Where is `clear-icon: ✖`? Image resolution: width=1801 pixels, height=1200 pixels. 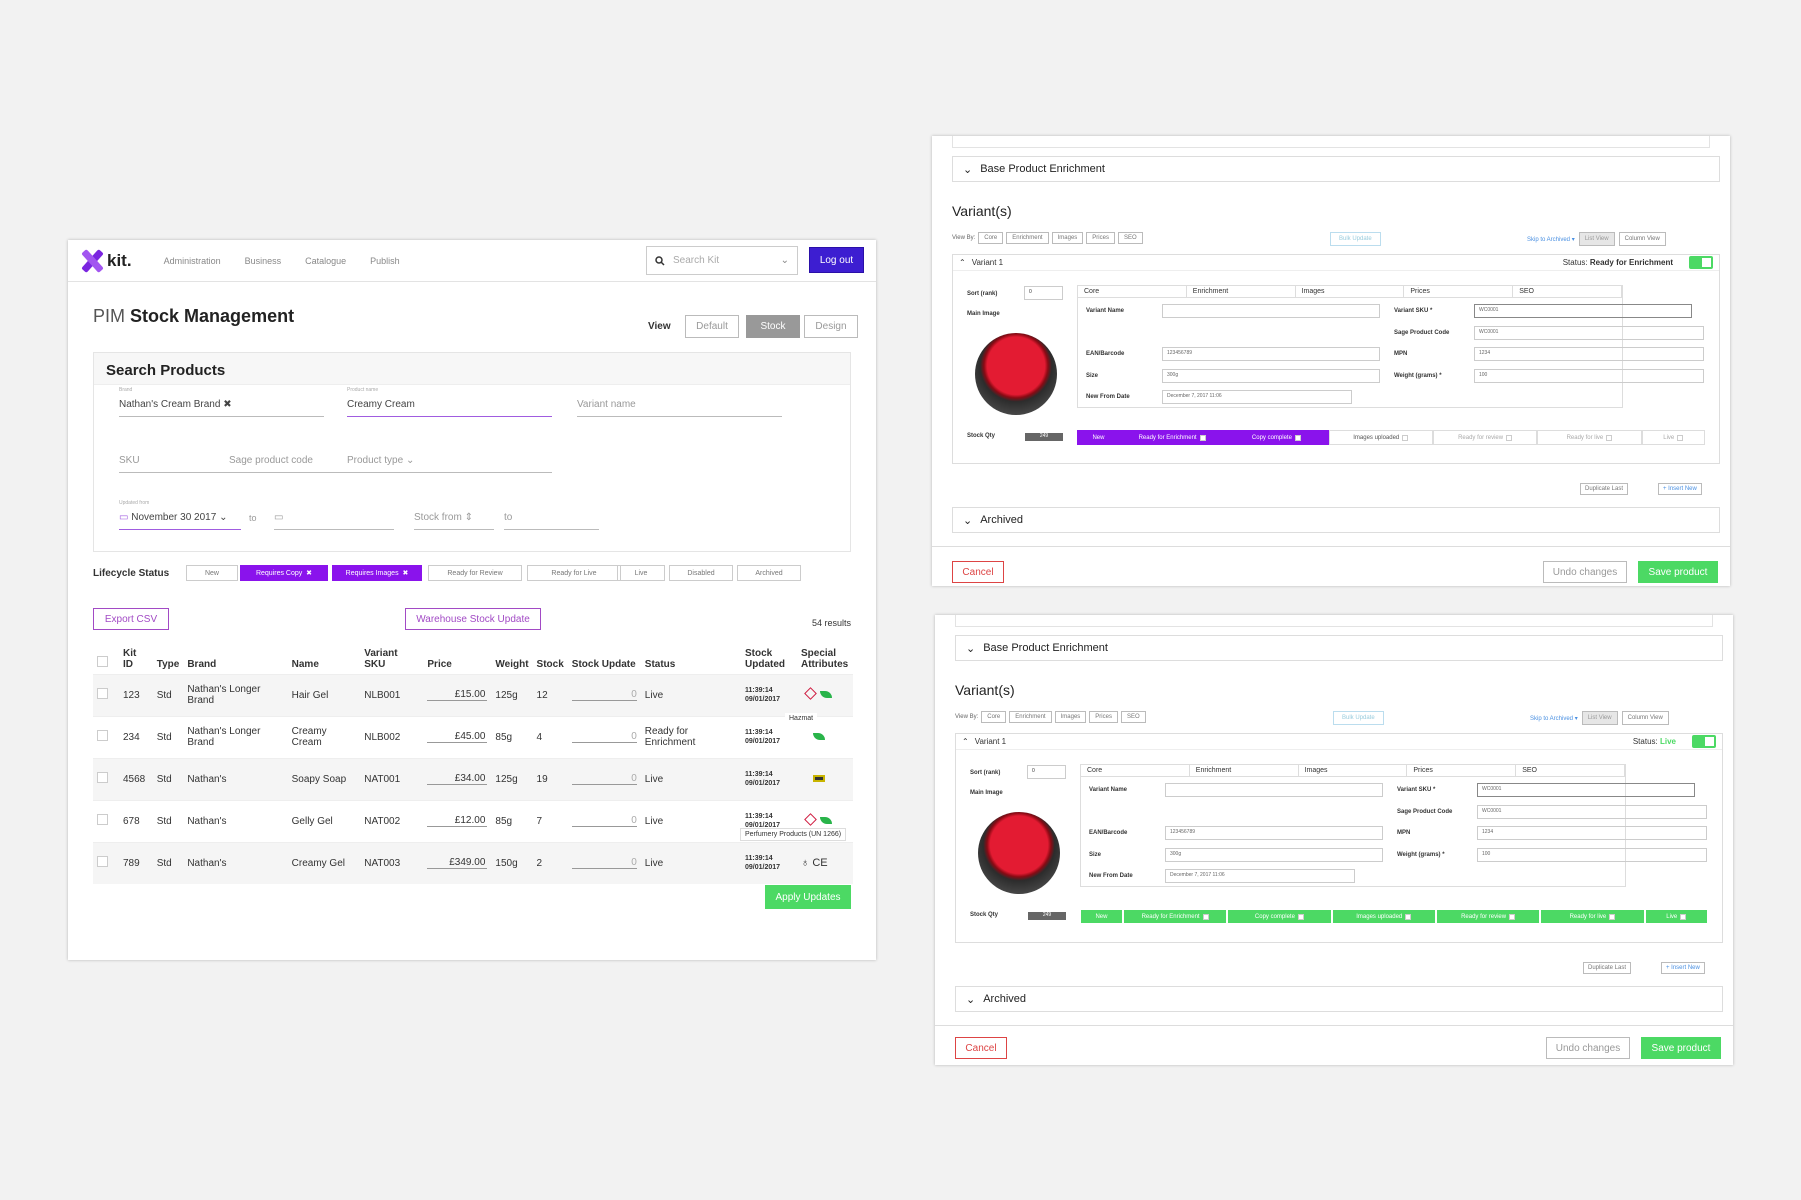 clear-icon: ✖ is located at coordinates (227, 404).